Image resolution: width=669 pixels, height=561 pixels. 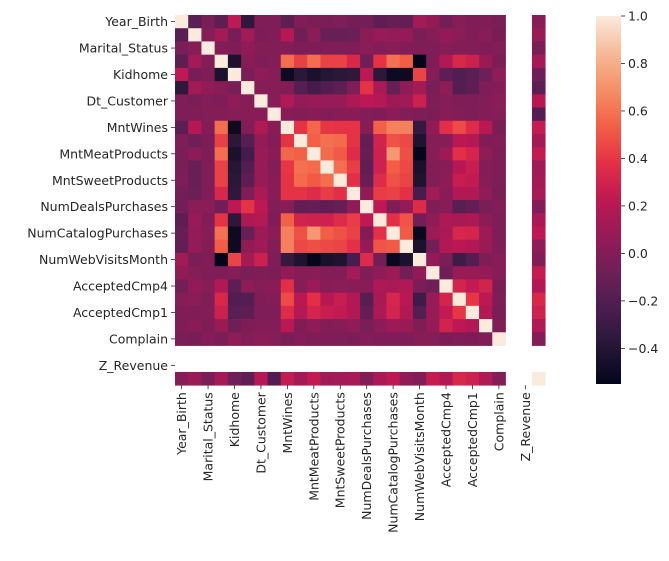 What do you see at coordinates (287, 422) in the screenshot?
I see `x-tick-label: MntWines` at bounding box center [287, 422].